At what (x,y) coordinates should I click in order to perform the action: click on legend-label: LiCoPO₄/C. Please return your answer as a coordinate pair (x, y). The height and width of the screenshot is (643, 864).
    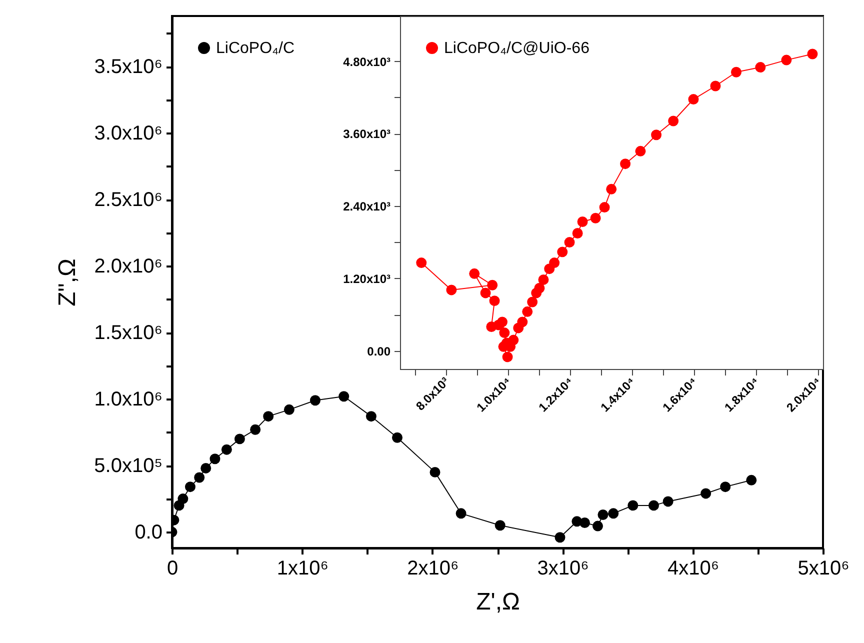
    Looking at the image, I should click on (255, 48).